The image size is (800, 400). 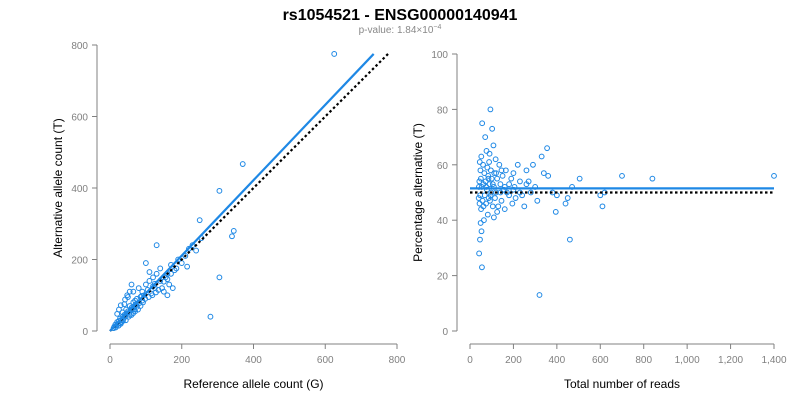 What do you see at coordinates (437, 27) in the screenshot?
I see `subtitle-exponent: −4` at bounding box center [437, 27].